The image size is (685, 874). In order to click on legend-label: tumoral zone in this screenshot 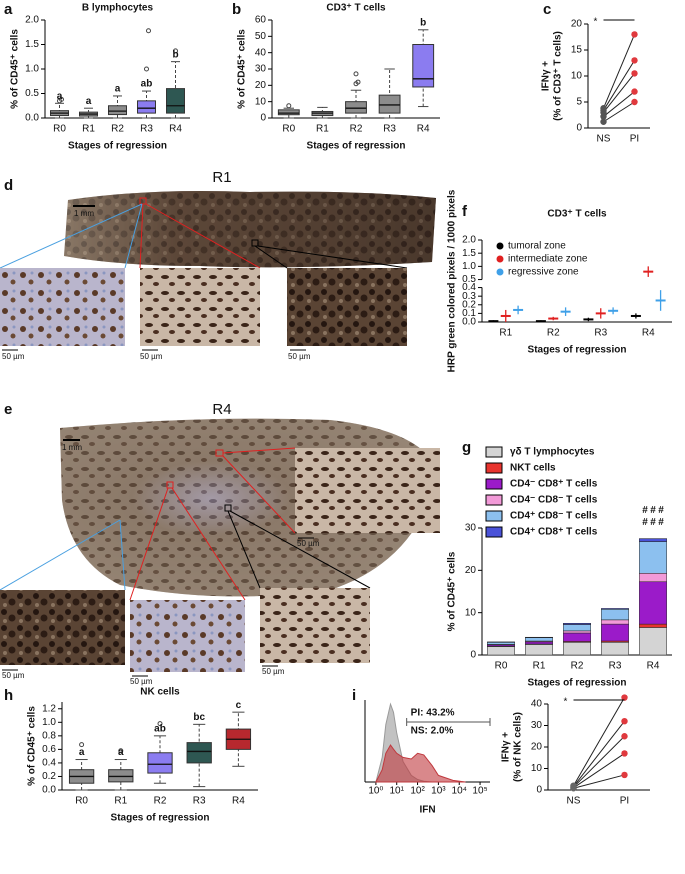, I will do `click(537, 246)`.